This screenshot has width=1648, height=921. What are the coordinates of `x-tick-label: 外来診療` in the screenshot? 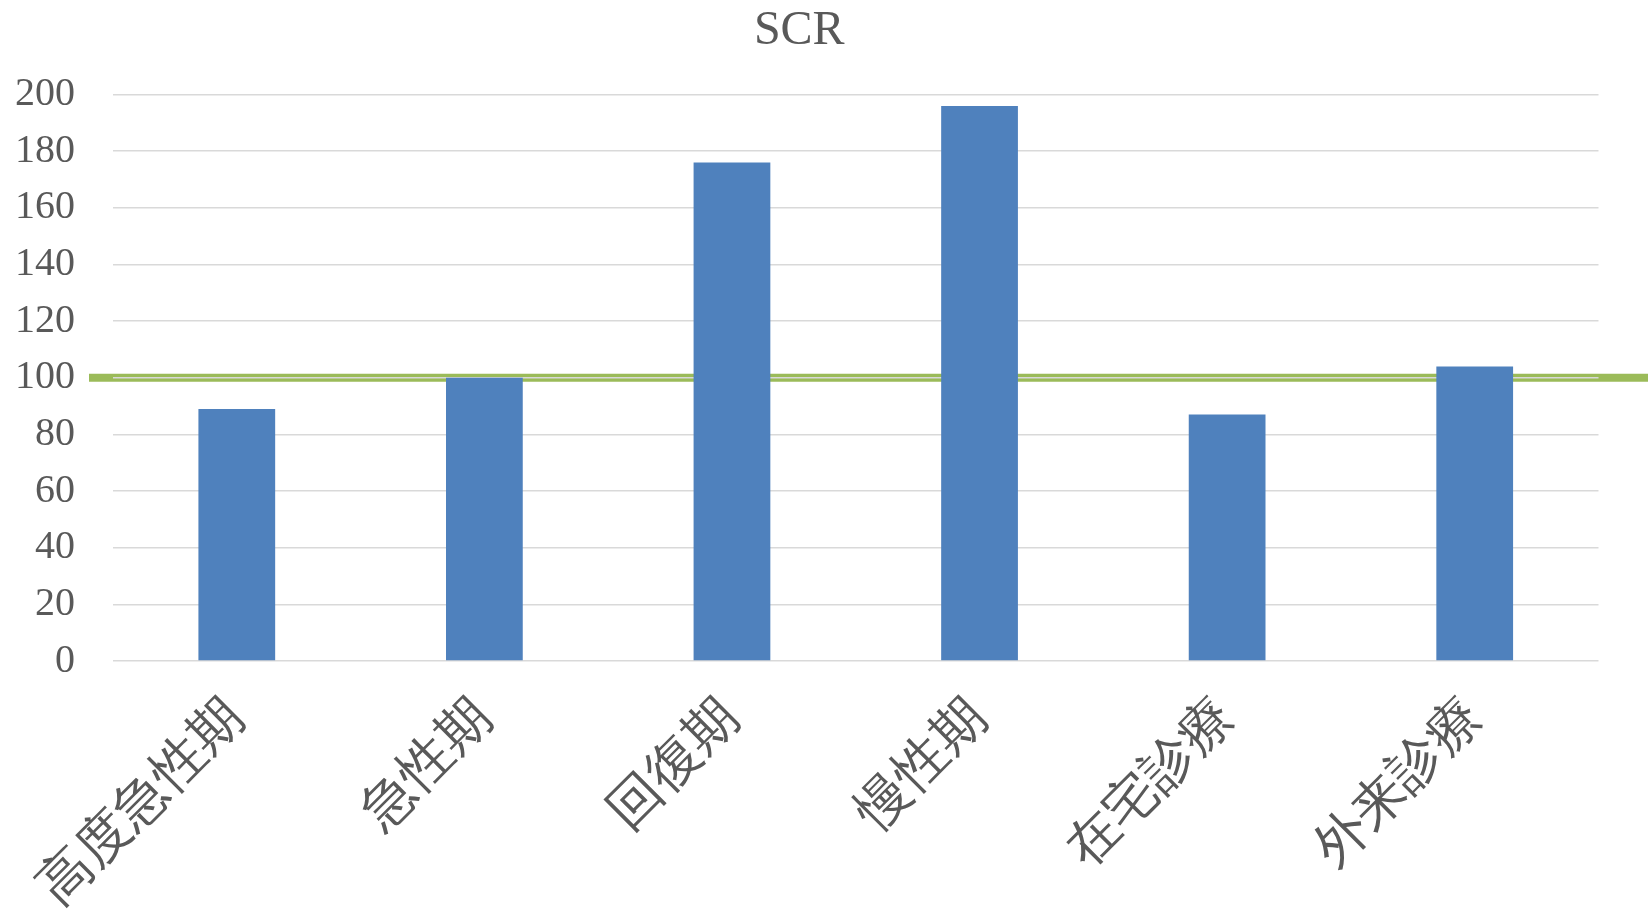 It's located at (1396, 781).